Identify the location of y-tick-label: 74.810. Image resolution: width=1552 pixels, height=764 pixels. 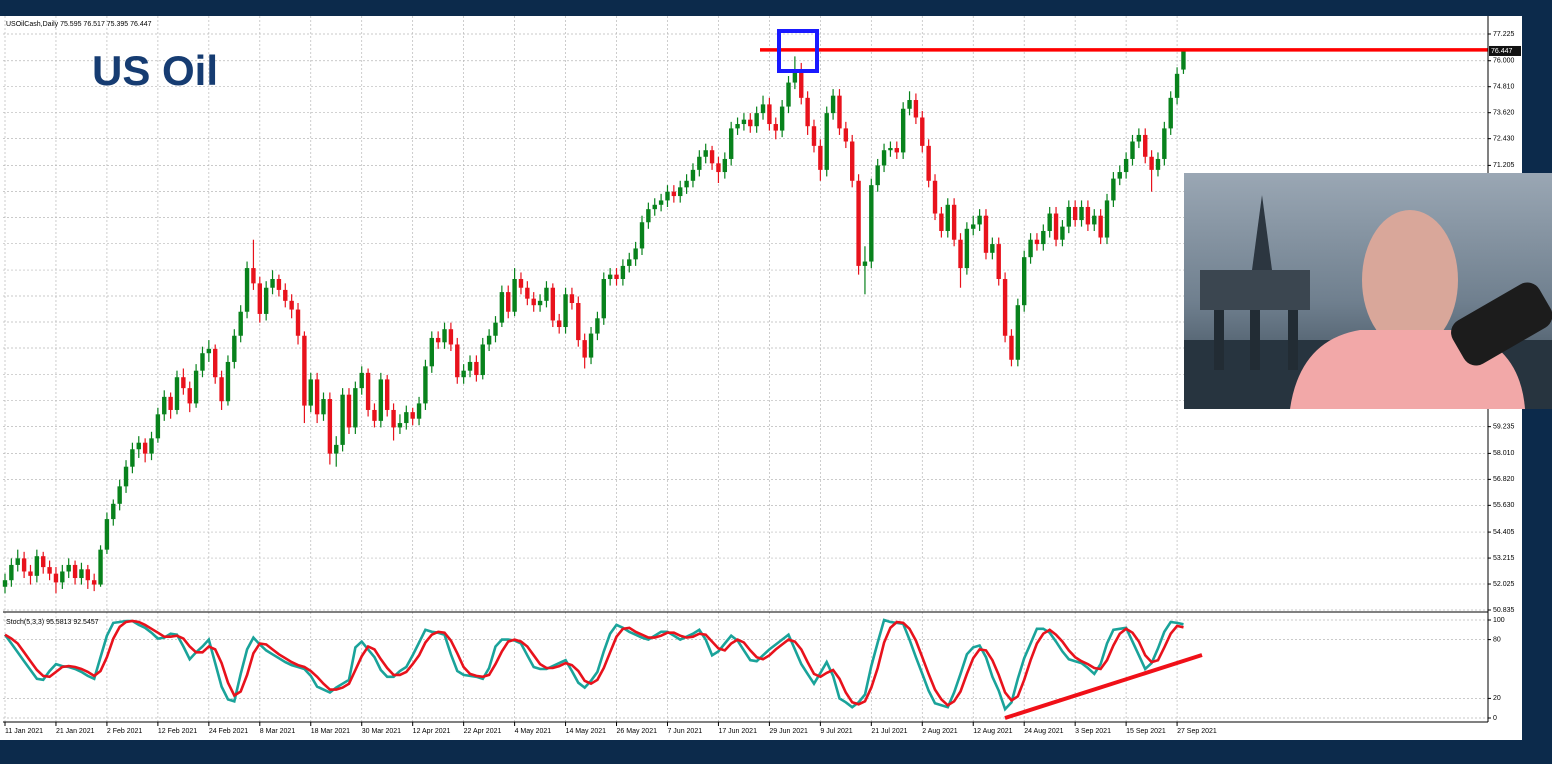
(1504, 87).